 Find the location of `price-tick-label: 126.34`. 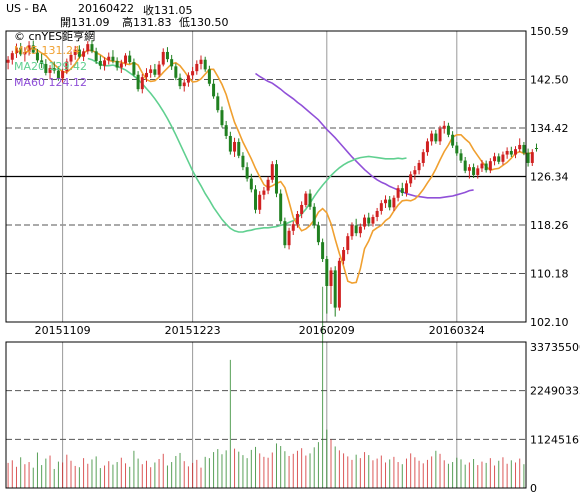

price-tick-label: 126.34 is located at coordinates (549, 177).